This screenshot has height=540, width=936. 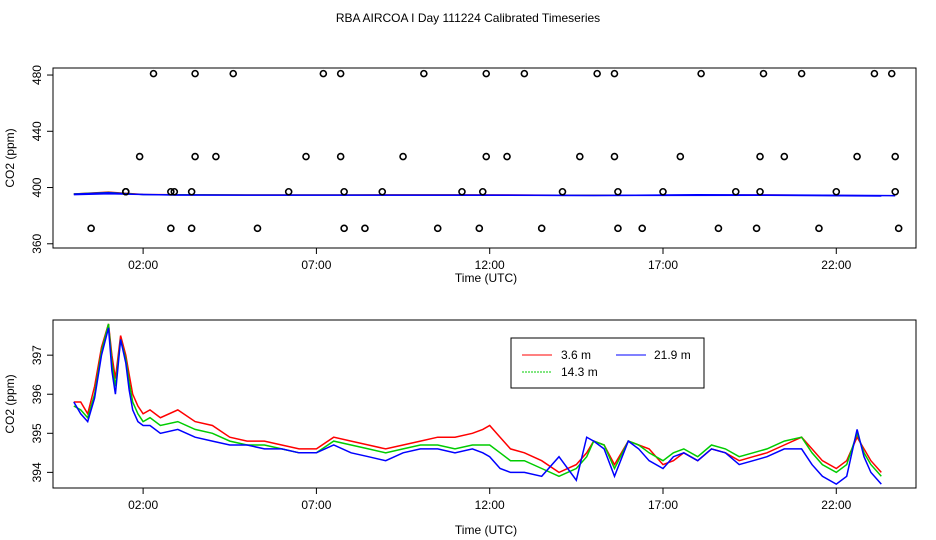 I want to click on x-ticks-top: 02:00 07:00 12:00 17:00 22:00, so click(x=490, y=260).